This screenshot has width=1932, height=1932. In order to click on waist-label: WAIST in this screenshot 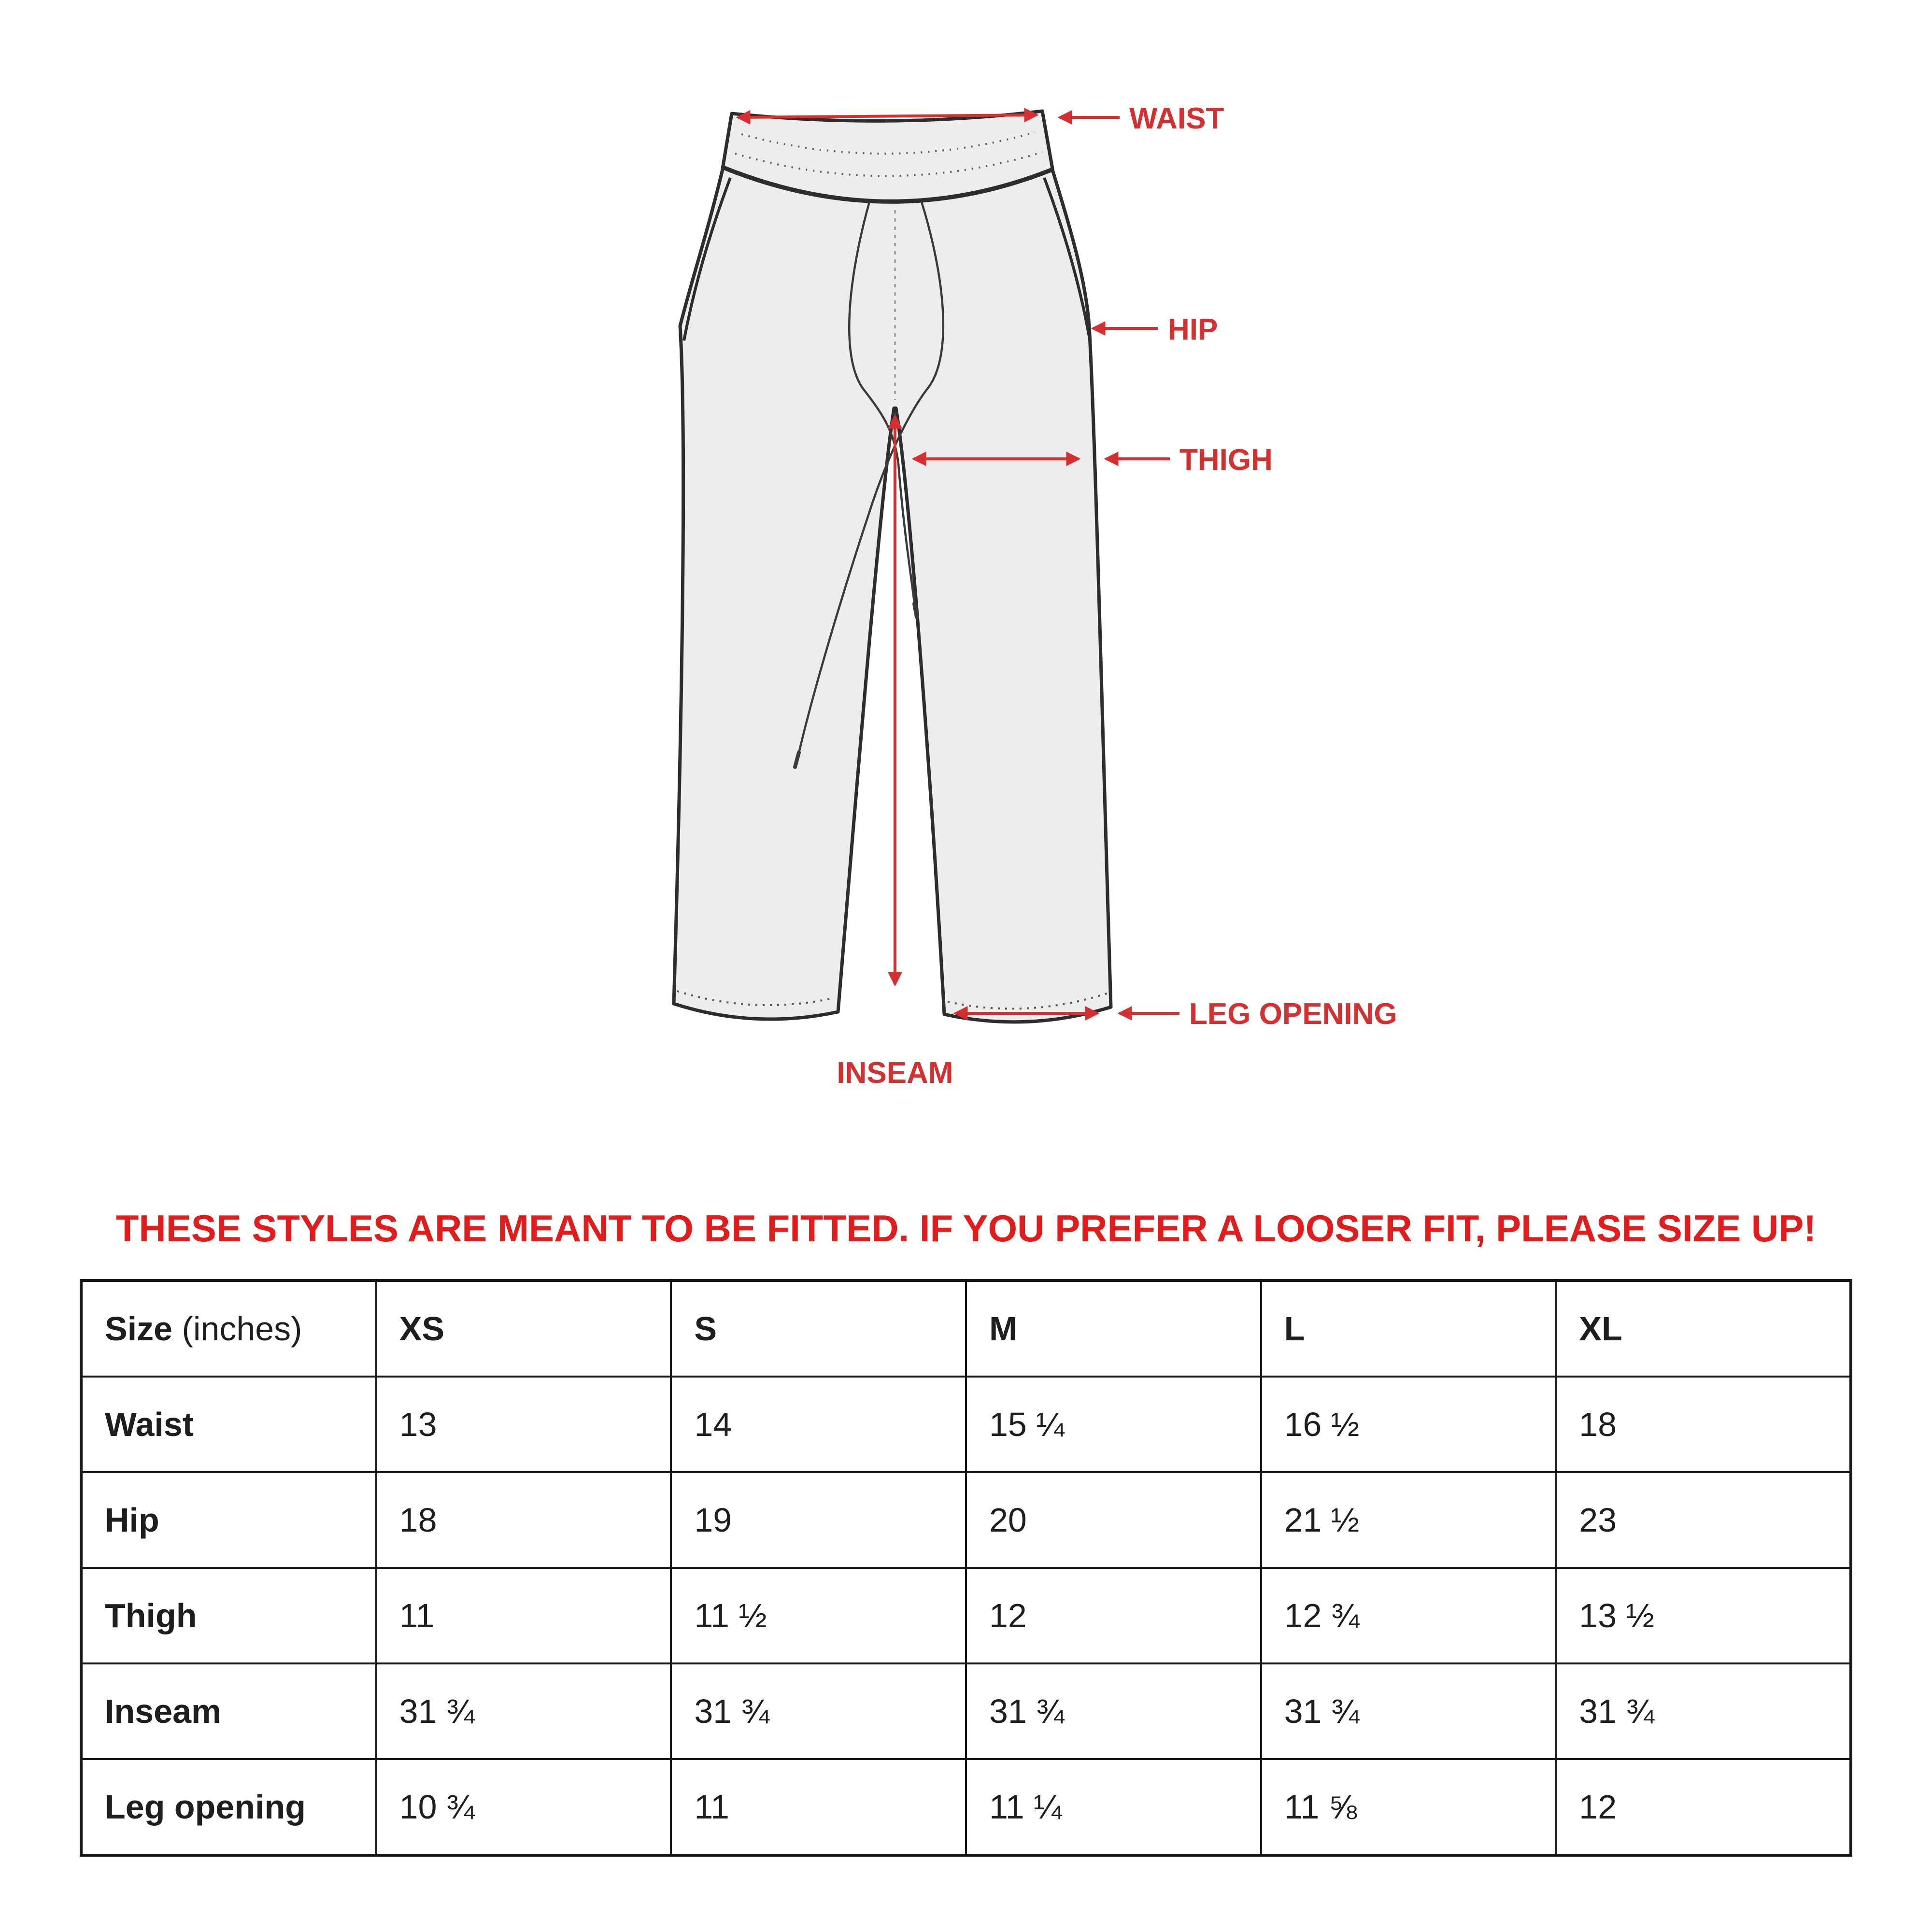, I will do `click(1176, 118)`.